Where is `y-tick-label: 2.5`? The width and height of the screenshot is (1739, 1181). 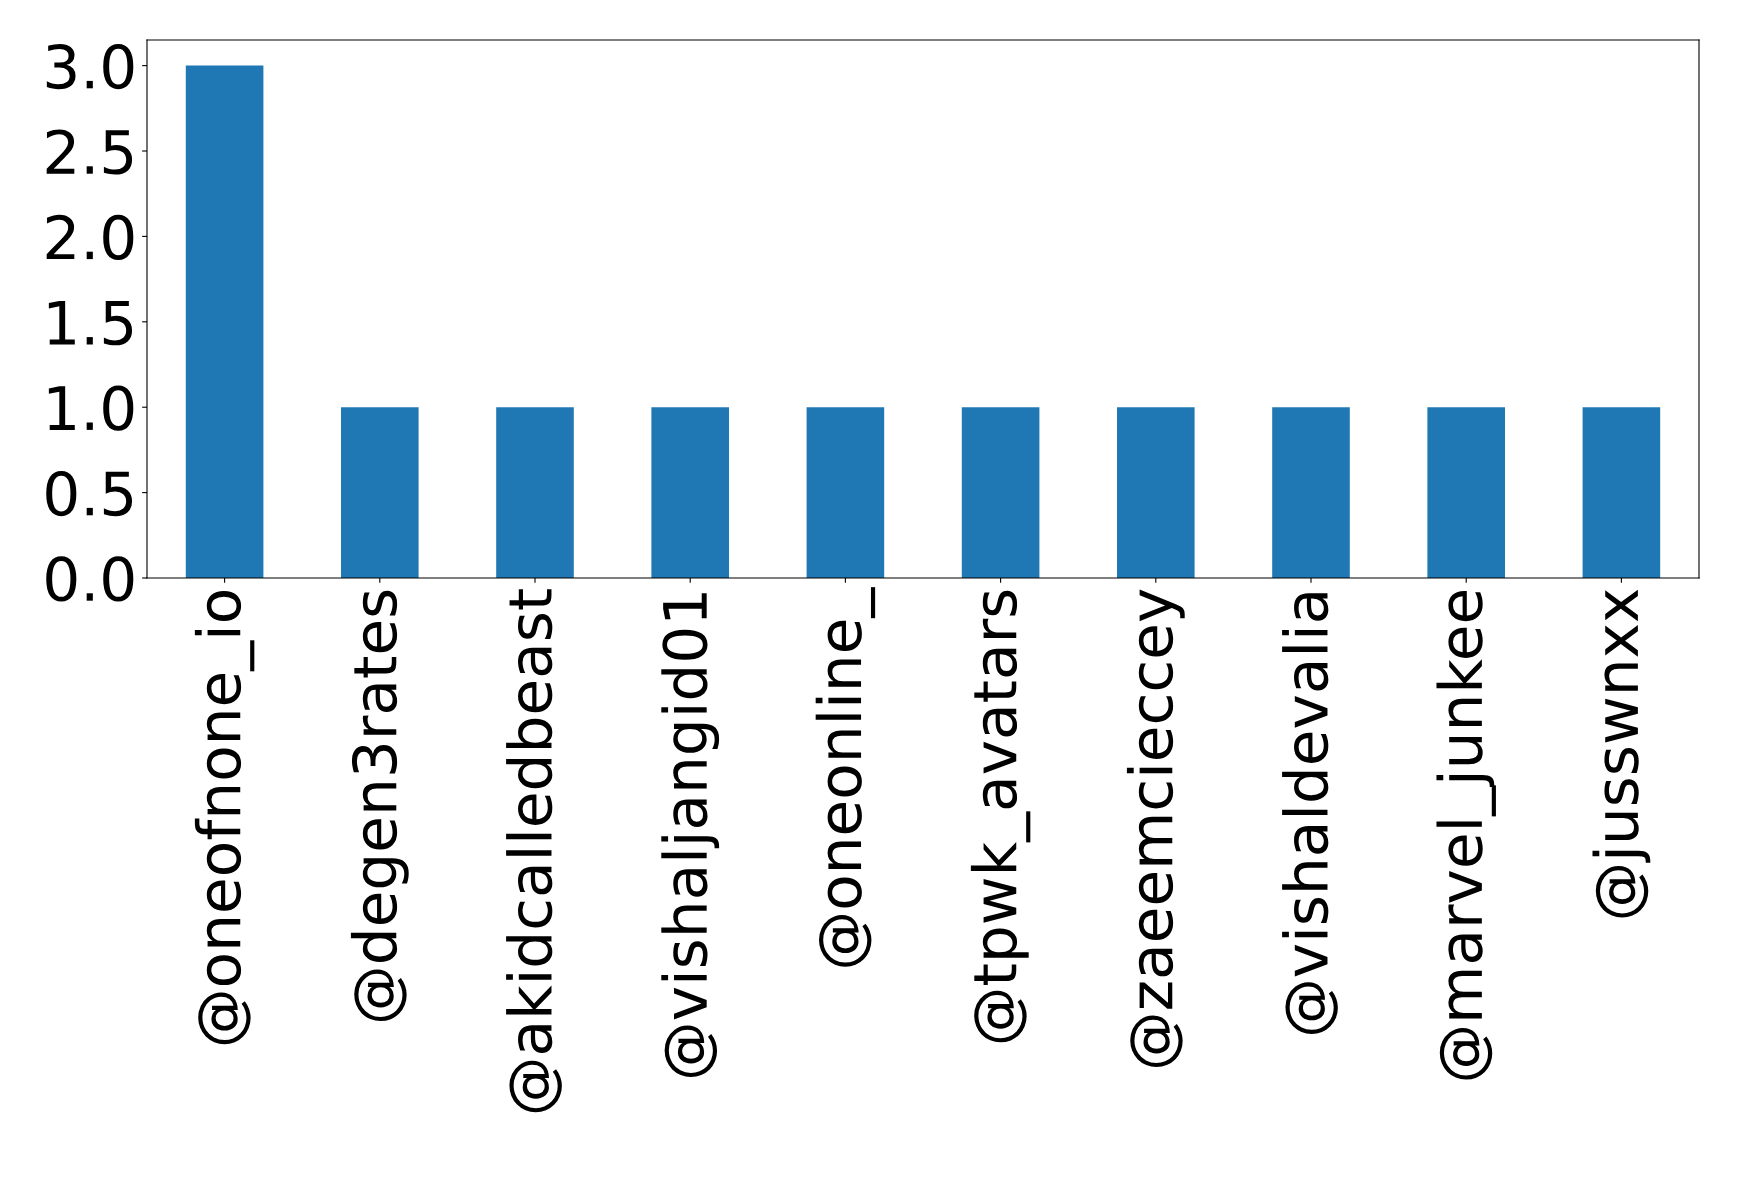 y-tick-label: 2.5 is located at coordinates (89, 152).